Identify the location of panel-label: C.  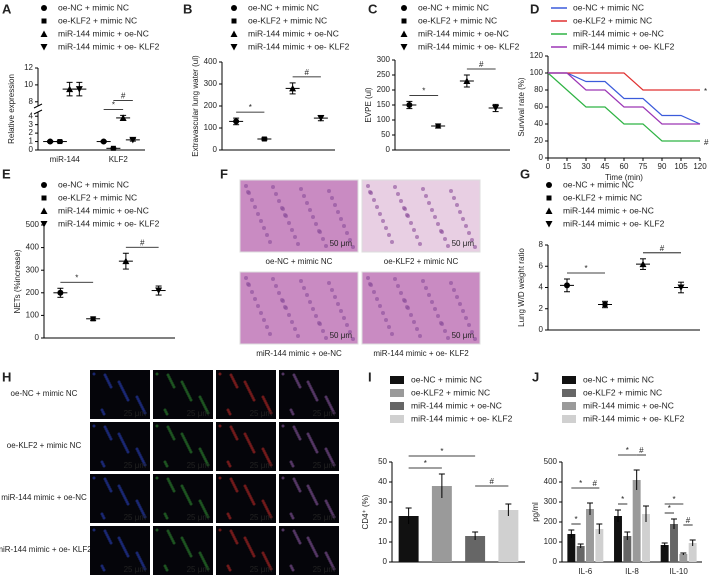
(373, 8).